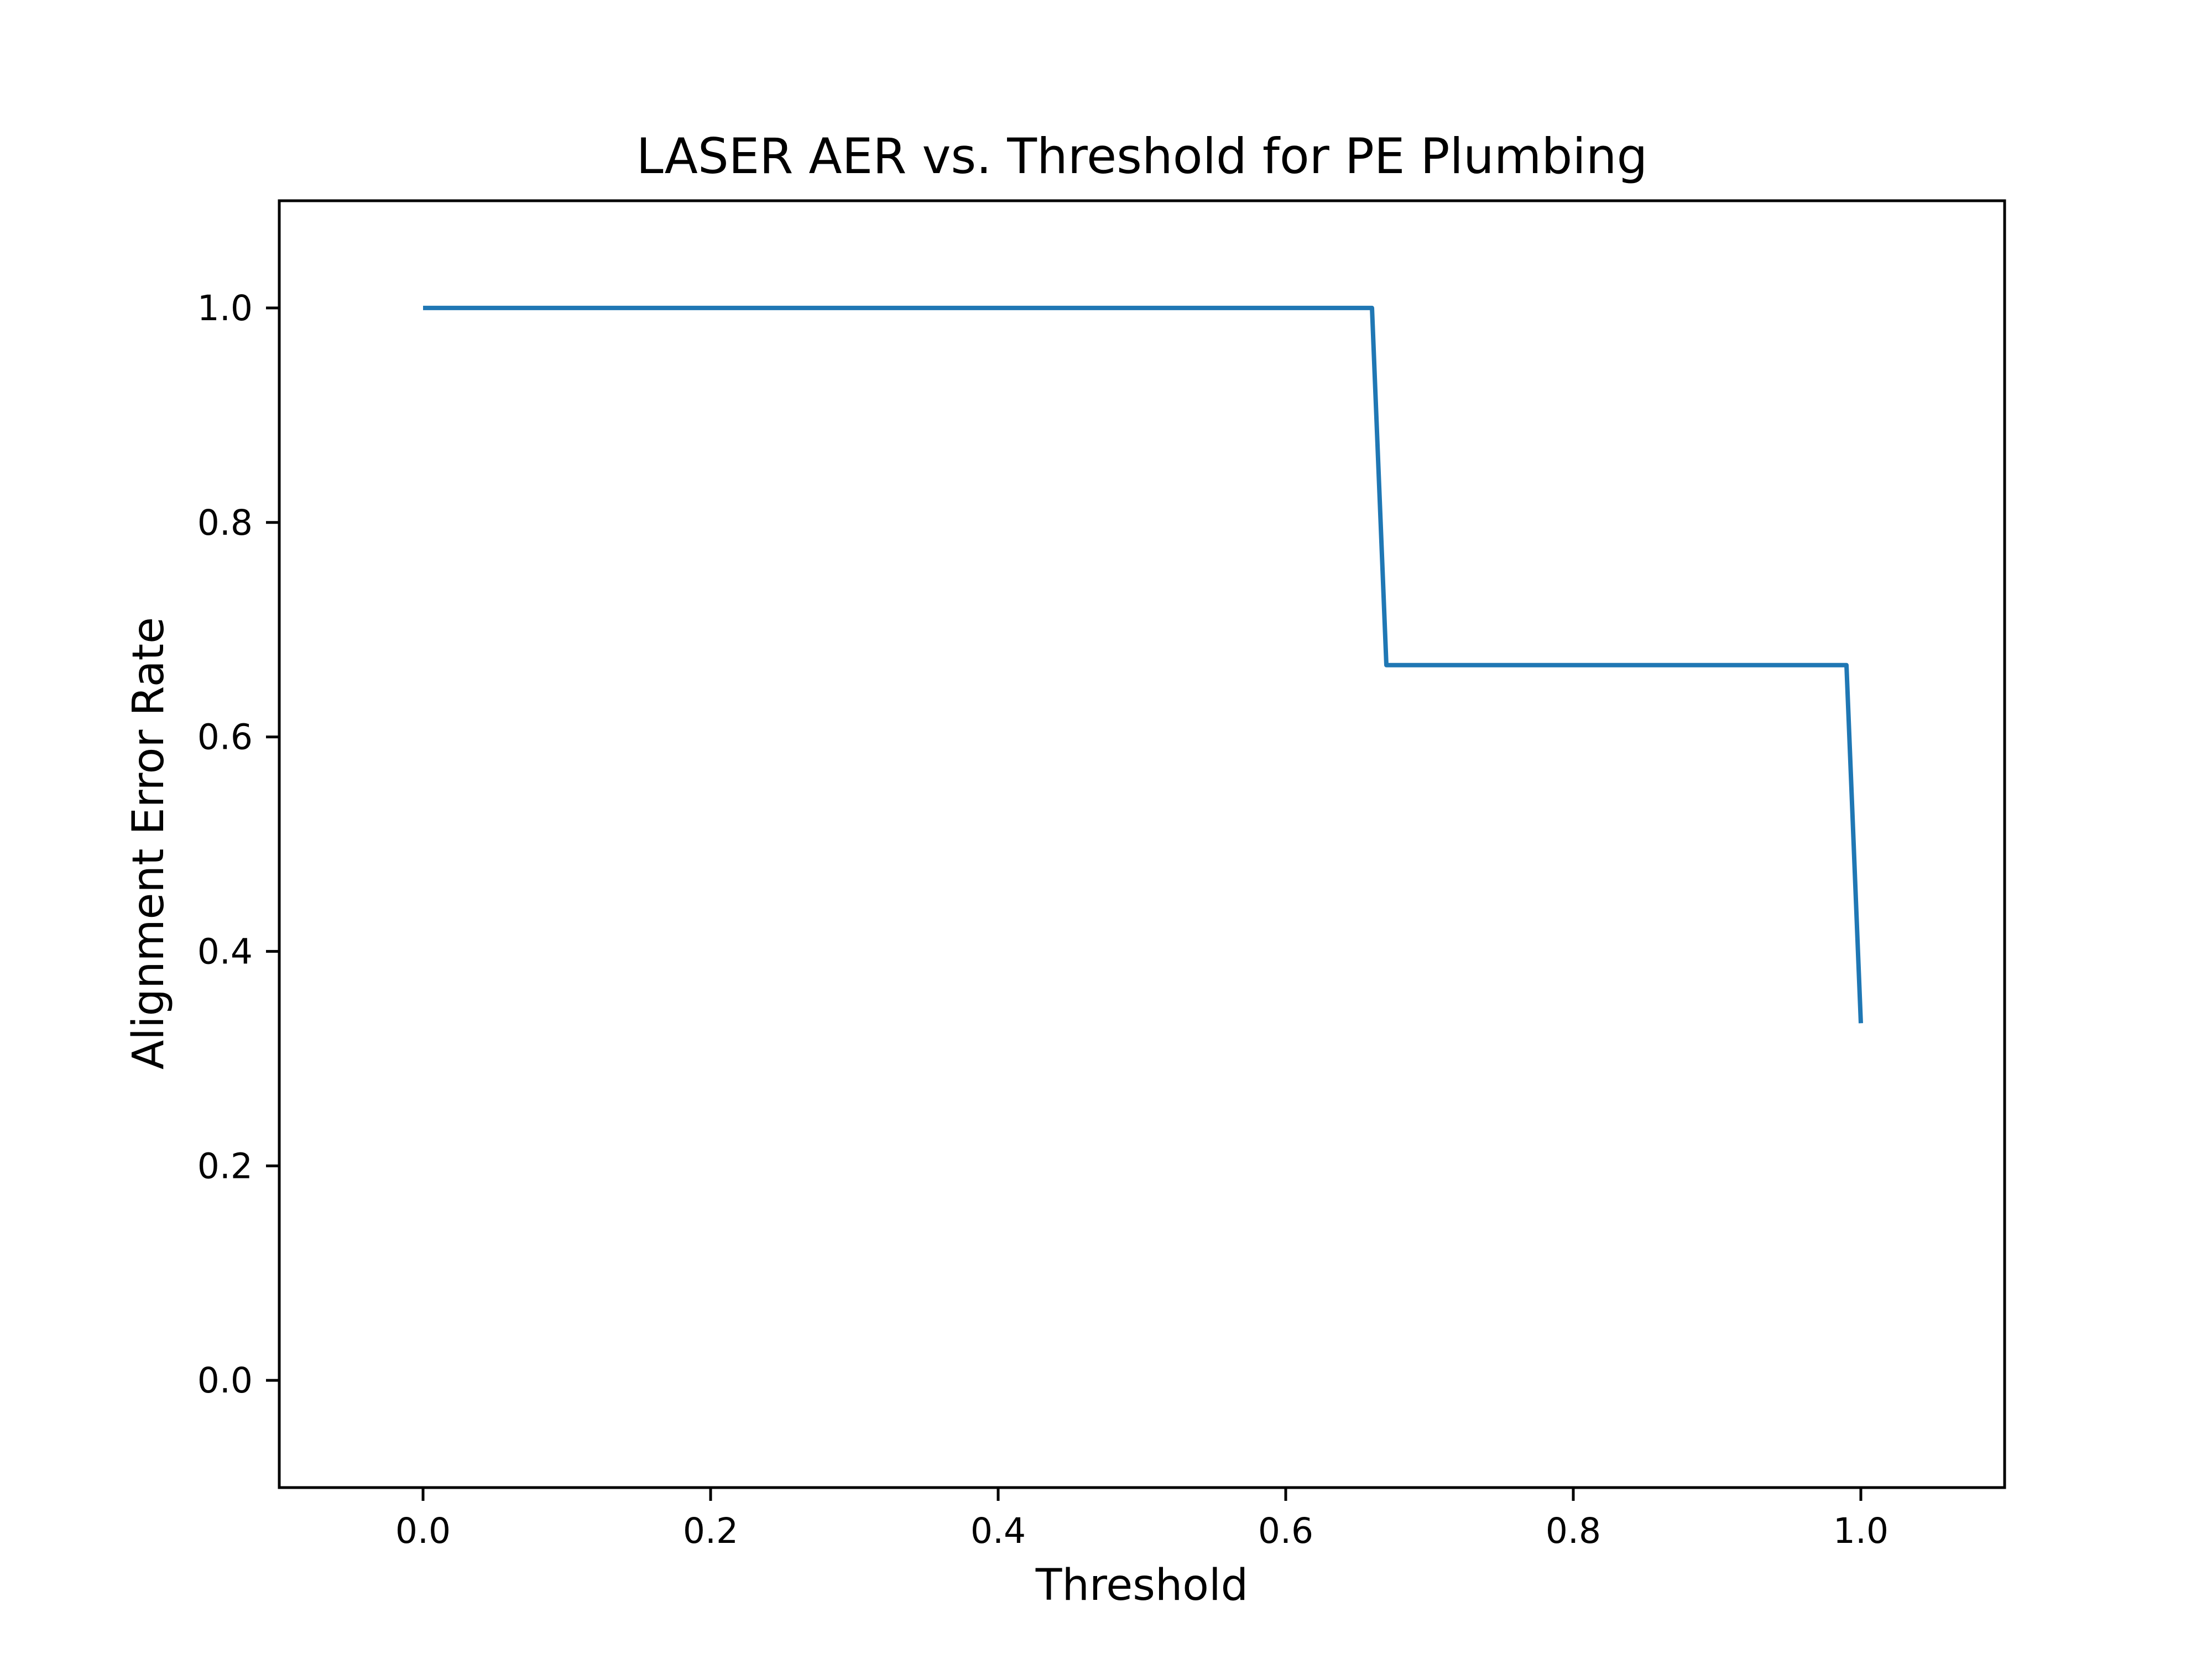 This screenshot has height=1659, width=2212. I want to click on x-tick-label: 0.8, so click(1574, 1531).